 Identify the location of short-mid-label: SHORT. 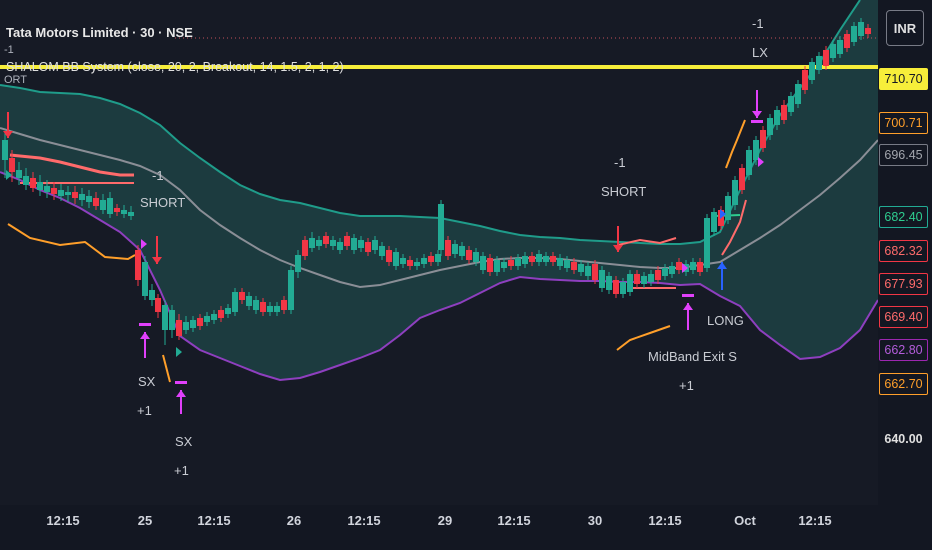
(624, 191).